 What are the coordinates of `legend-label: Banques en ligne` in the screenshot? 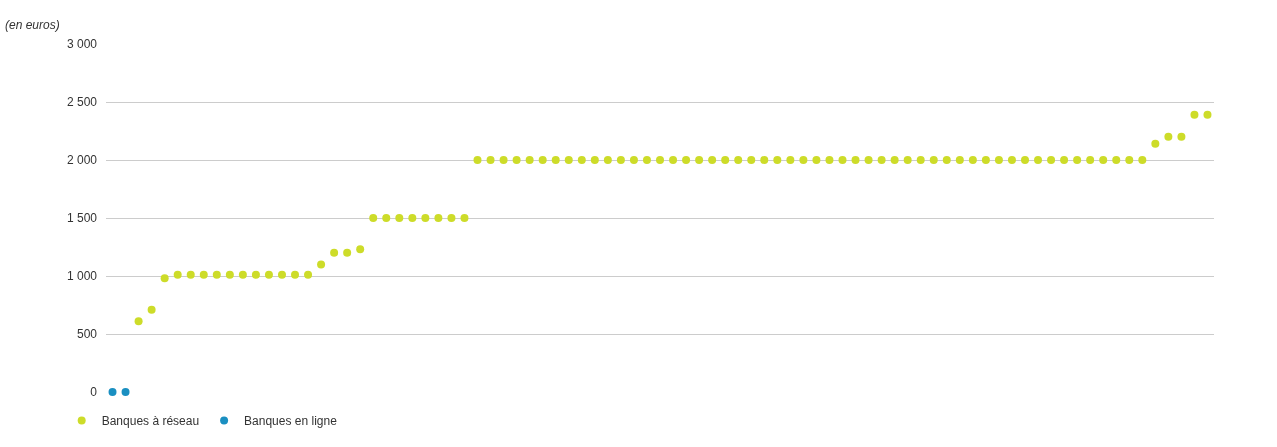 It's located at (291, 421).